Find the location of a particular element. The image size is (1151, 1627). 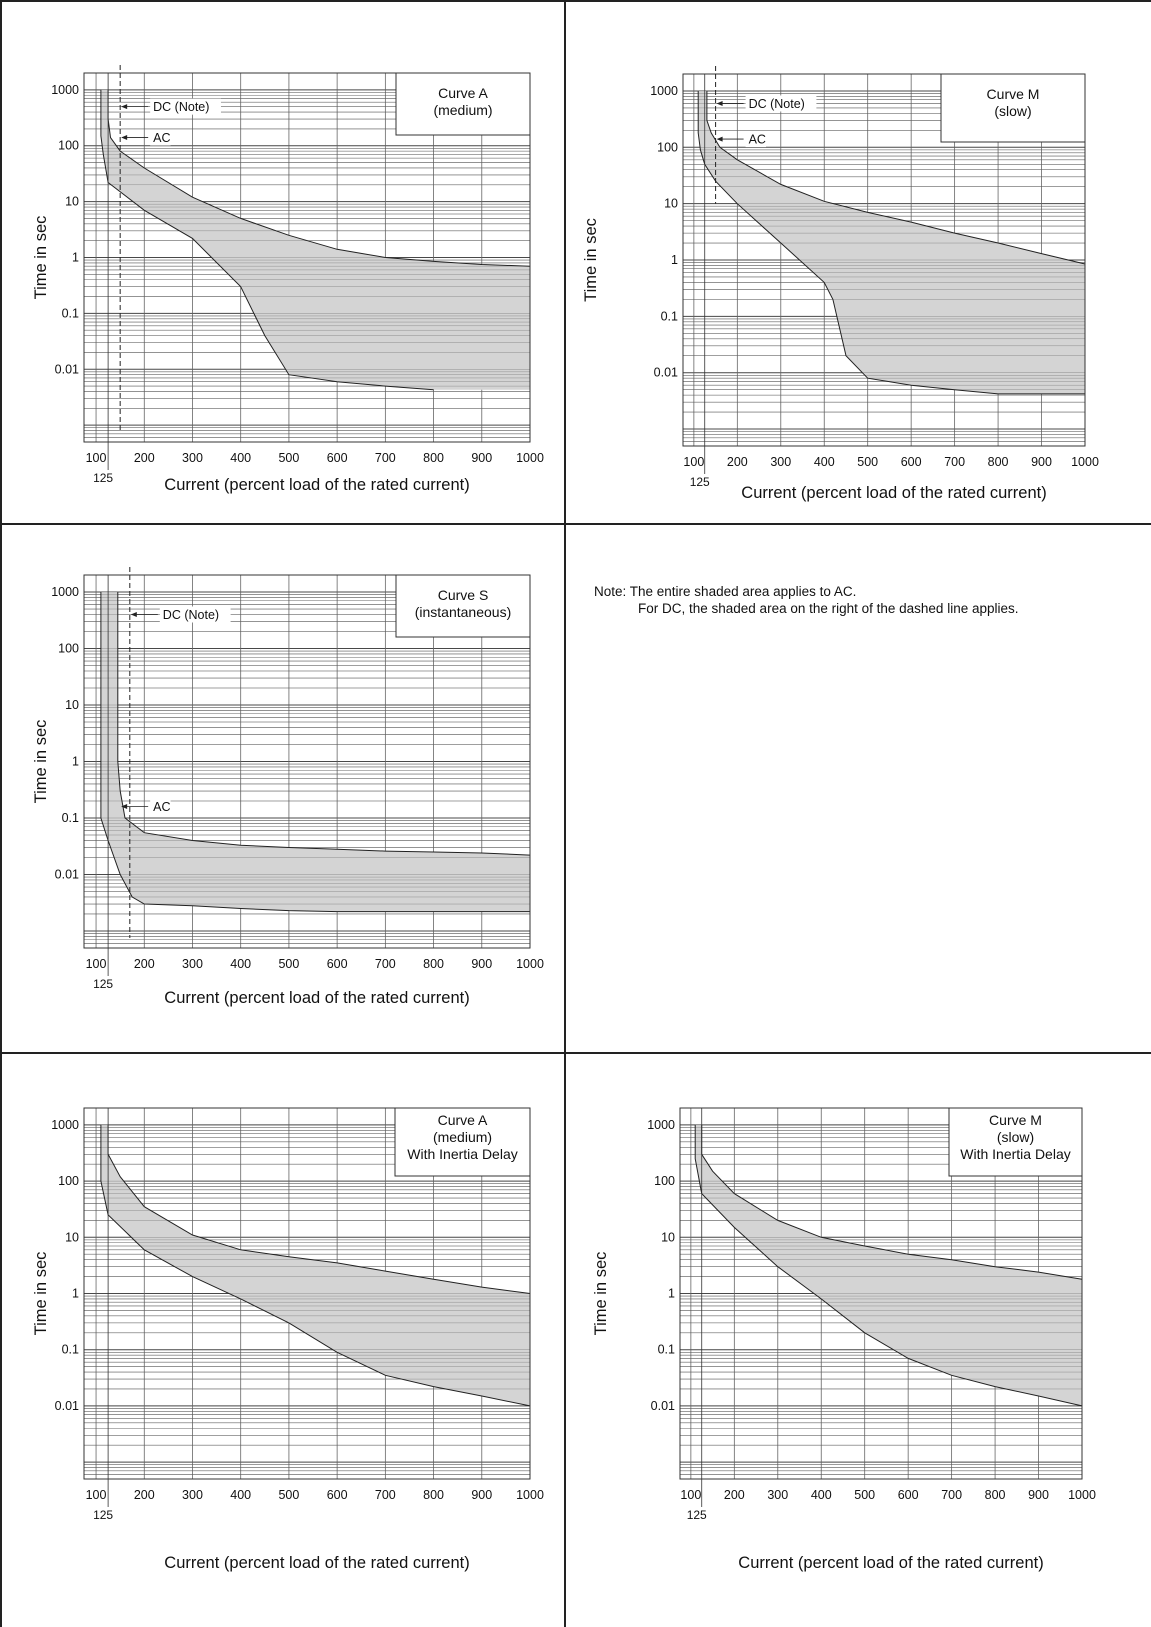

grid-overlay is located at coordinates (307, 761).